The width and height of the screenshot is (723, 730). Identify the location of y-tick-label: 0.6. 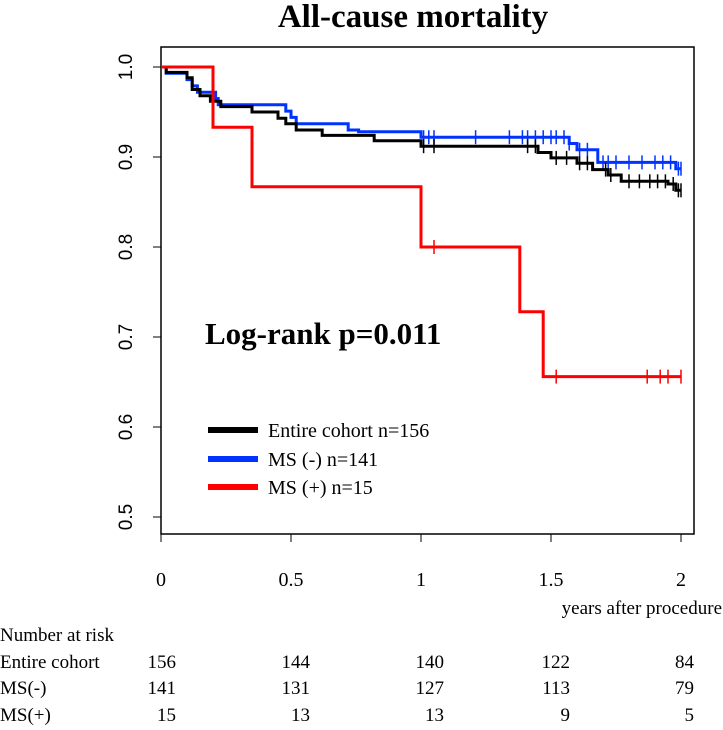
(126, 427).